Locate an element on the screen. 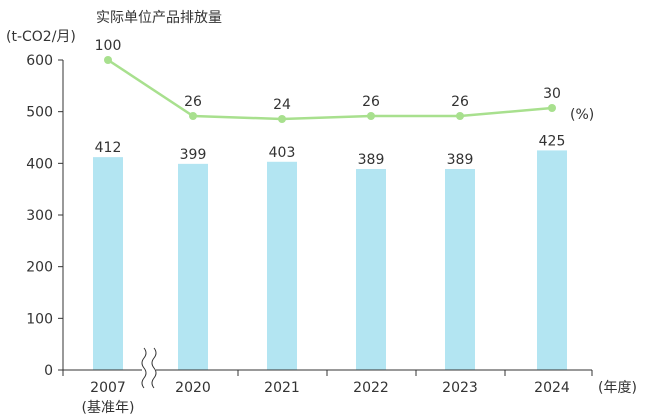 This screenshot has height=420, width=660. bar-2007 is located at coordinates (108, 263).